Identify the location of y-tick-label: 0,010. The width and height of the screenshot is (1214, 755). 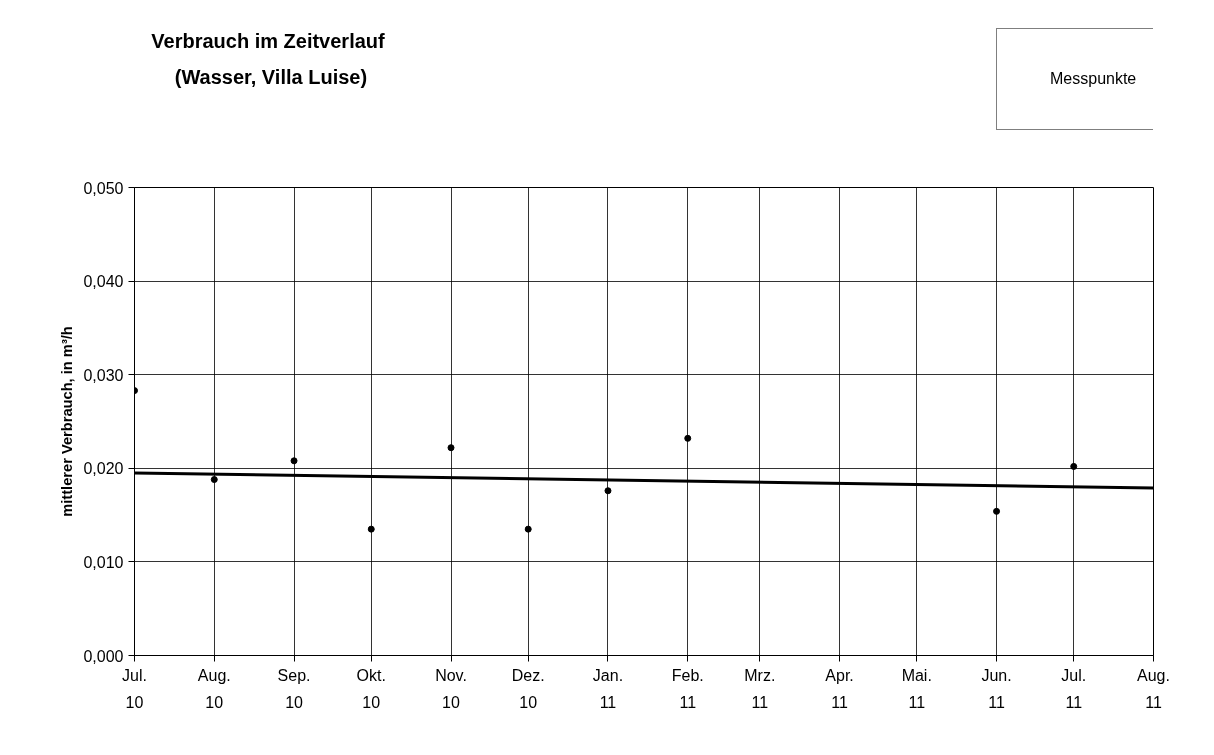
(103, 562).